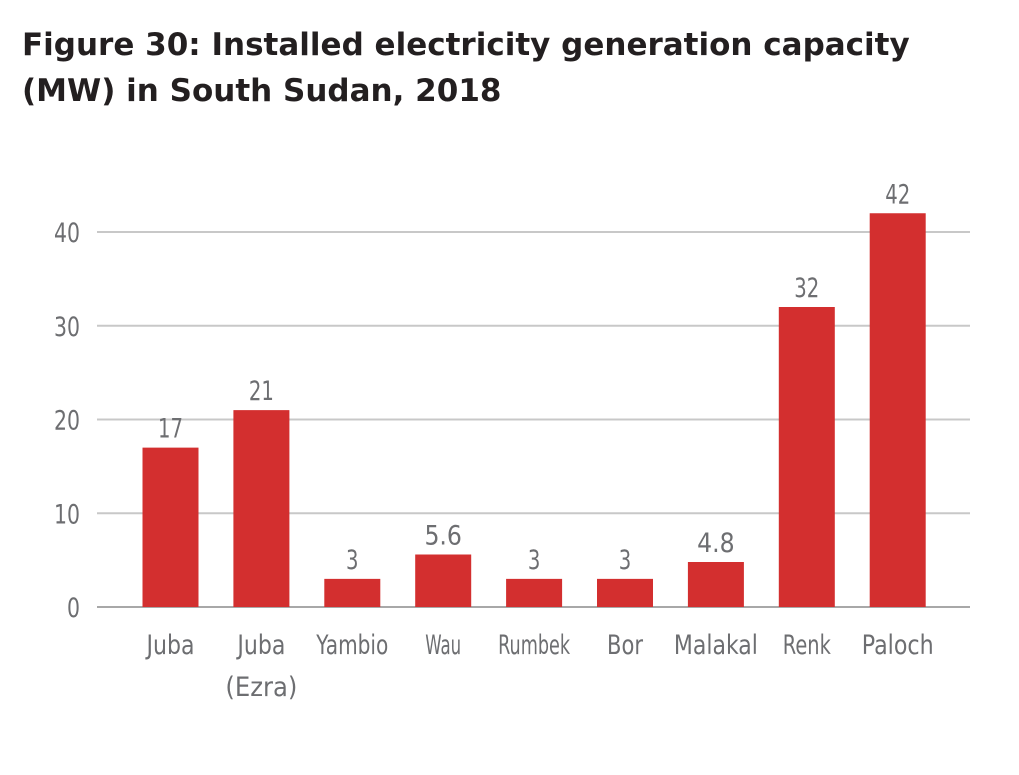 This screenshot has height=775, width=1019. What do you see at coordinates (67, 327) in the screenshot?
I see `y-tick-label: 30` at bounding box center [67, 327].